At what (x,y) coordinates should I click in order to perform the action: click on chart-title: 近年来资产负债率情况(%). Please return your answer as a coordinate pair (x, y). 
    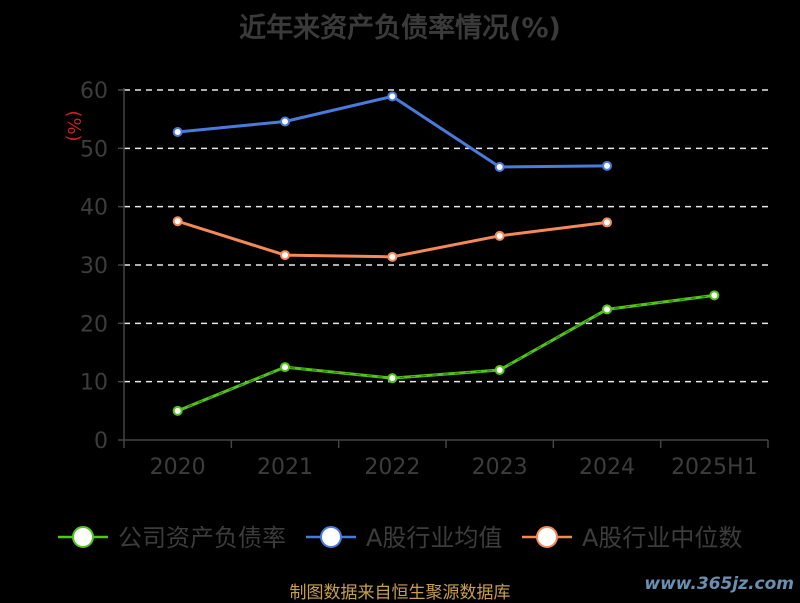
    Looking at the image, I should click on (400, 28).